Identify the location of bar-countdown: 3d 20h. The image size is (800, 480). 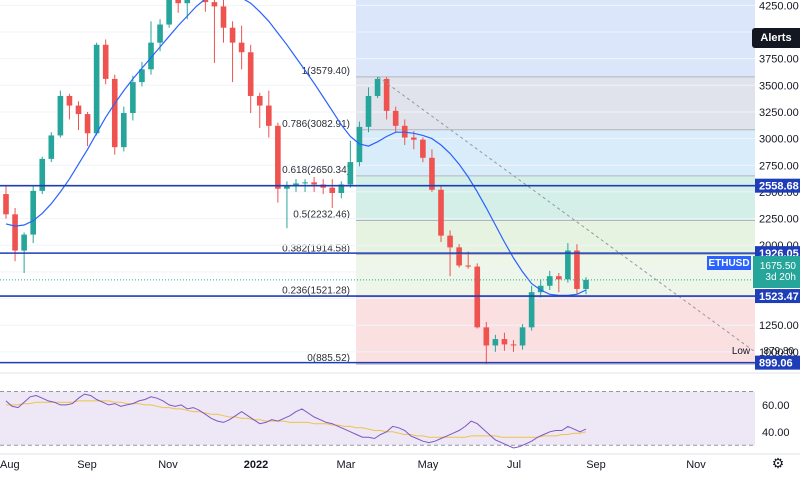
(780, 277).